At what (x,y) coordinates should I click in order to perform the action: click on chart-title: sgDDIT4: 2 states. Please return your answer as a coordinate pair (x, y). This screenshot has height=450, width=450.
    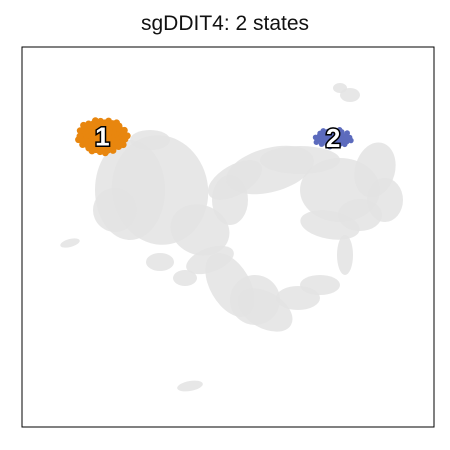
    Looking at the image, I should click on (225, 23).